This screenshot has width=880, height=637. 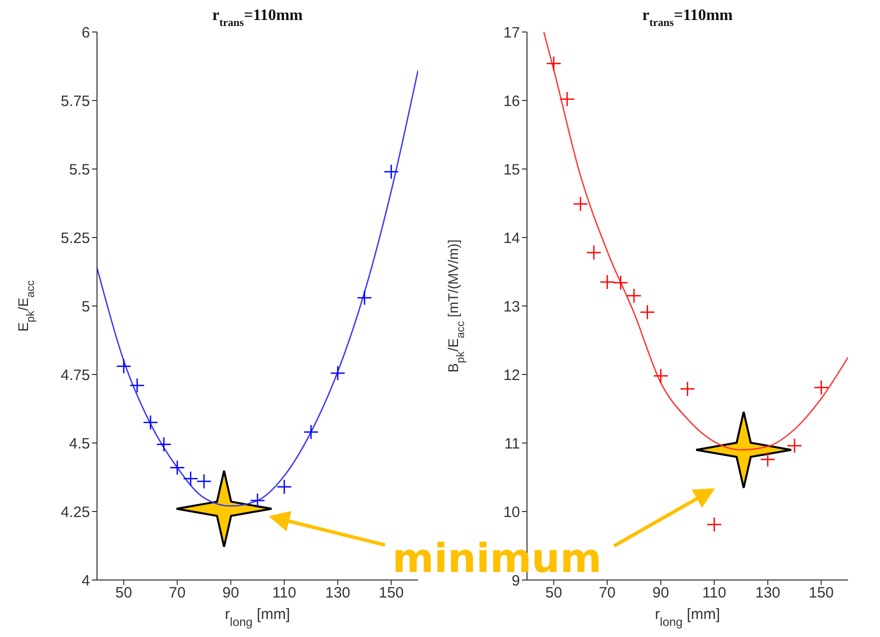 I want to click on y-tick-label: 12, so click(x=511, y=375).